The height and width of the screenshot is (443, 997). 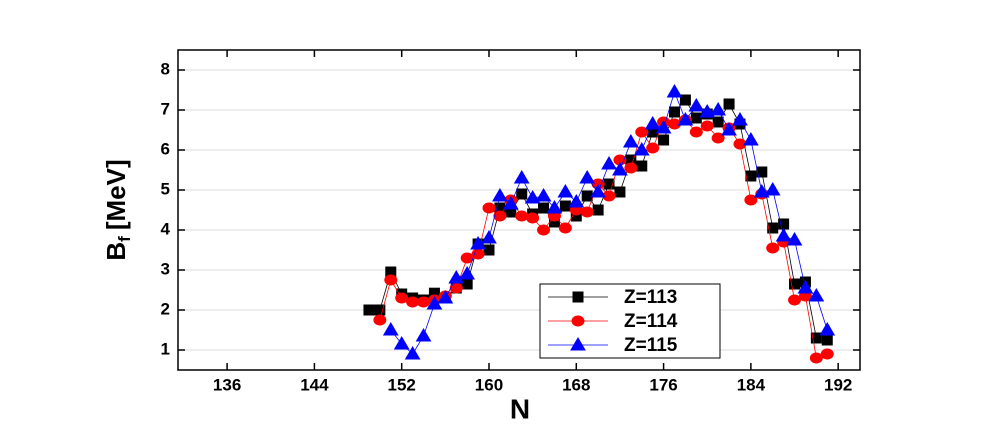 I want to click on y-label-main: B, so click(x=116, y=251).